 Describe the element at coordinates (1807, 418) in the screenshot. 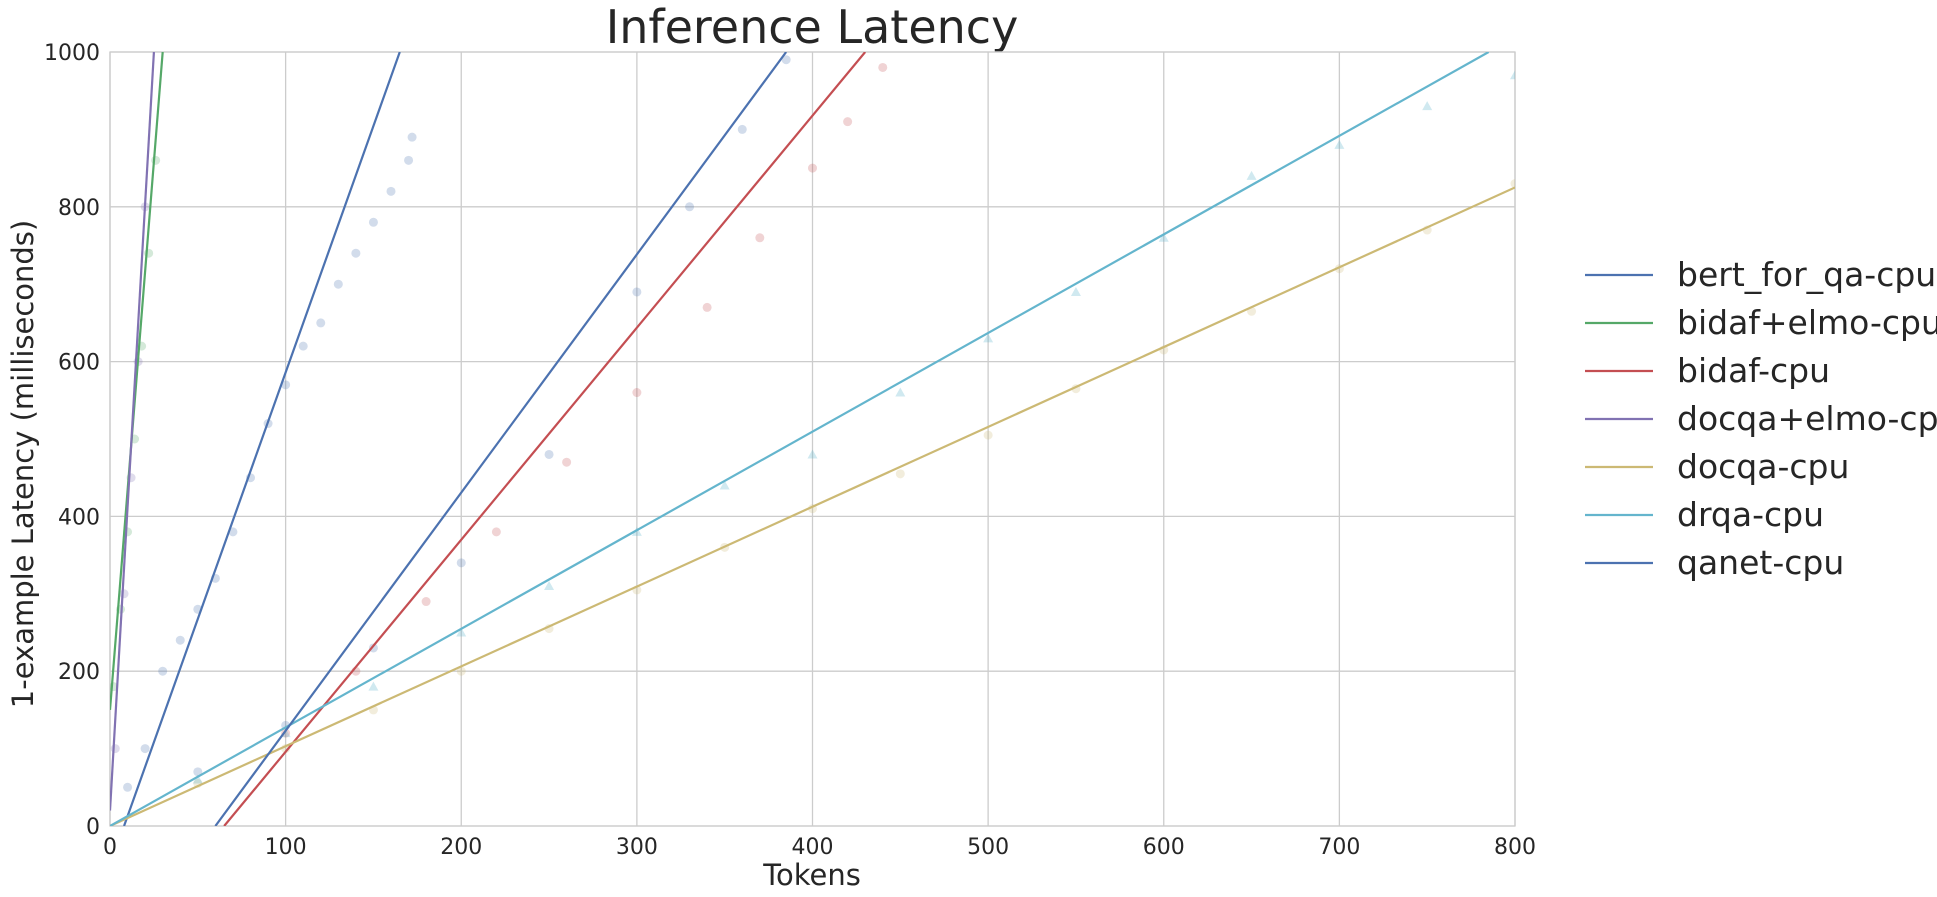

I see `legend-label: docqa+elmo-cpu` at that location.